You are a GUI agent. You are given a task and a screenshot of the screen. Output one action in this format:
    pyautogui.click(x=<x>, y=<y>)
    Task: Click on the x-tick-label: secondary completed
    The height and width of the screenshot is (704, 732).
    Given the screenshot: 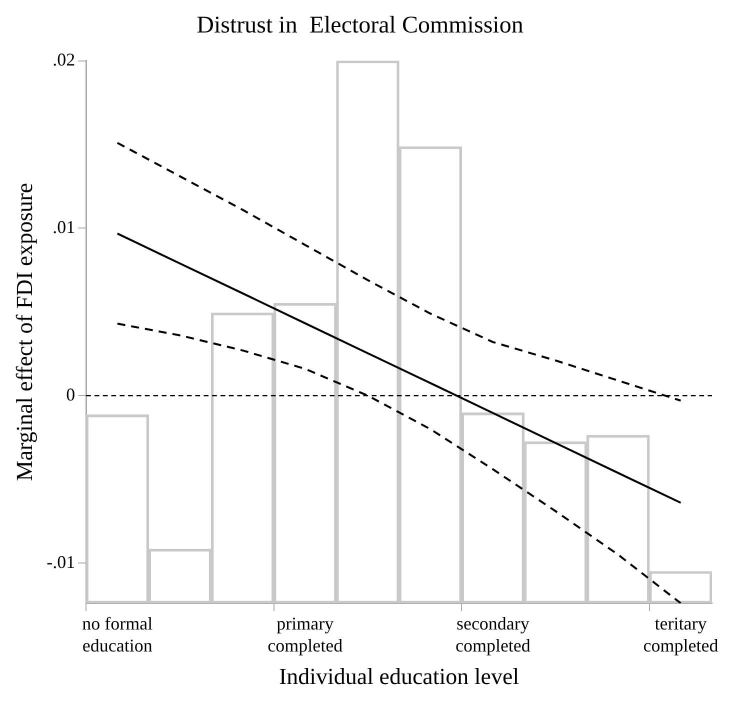 What is the action you would take?
    pyautogui.click(x=492, y=635)
    